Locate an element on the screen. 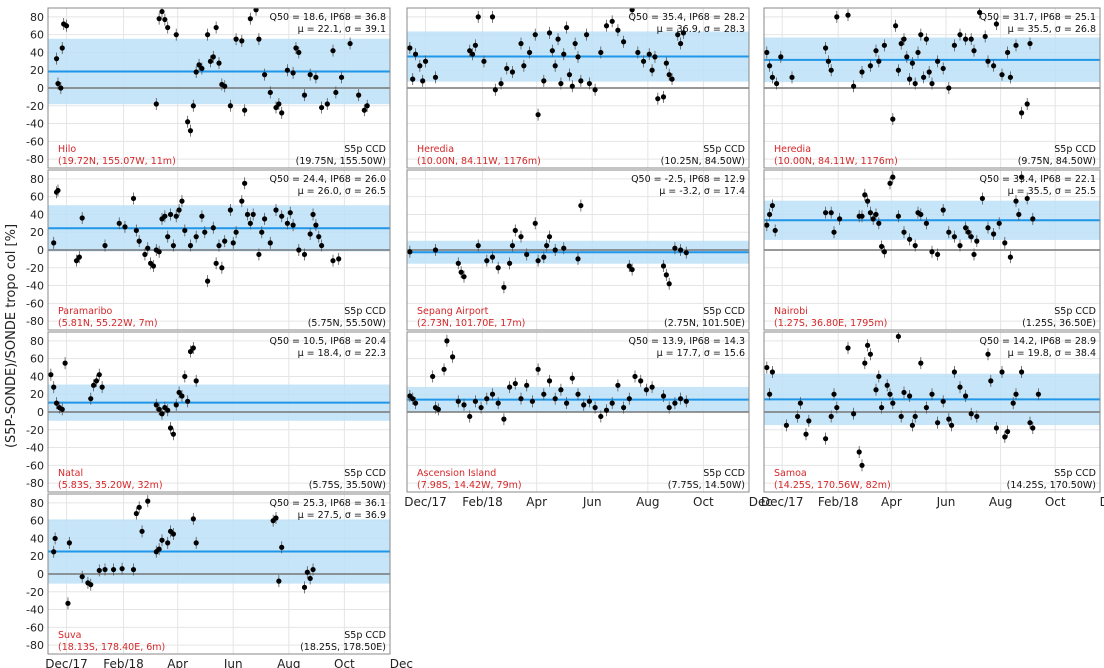 This screenshot has height=668, width=1104. stats-mu-sigma: μ = 27.5, σ = 36.9 is located at coordinates (342, 515).